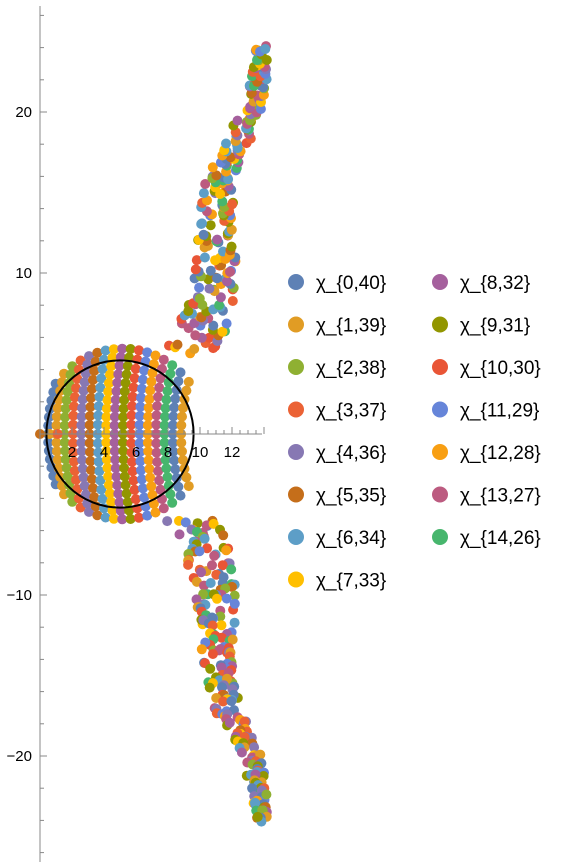 The height and width of the screenshot is (868, 572). I want to click on legend-label: χ_{0,40}, so click(351, 283).